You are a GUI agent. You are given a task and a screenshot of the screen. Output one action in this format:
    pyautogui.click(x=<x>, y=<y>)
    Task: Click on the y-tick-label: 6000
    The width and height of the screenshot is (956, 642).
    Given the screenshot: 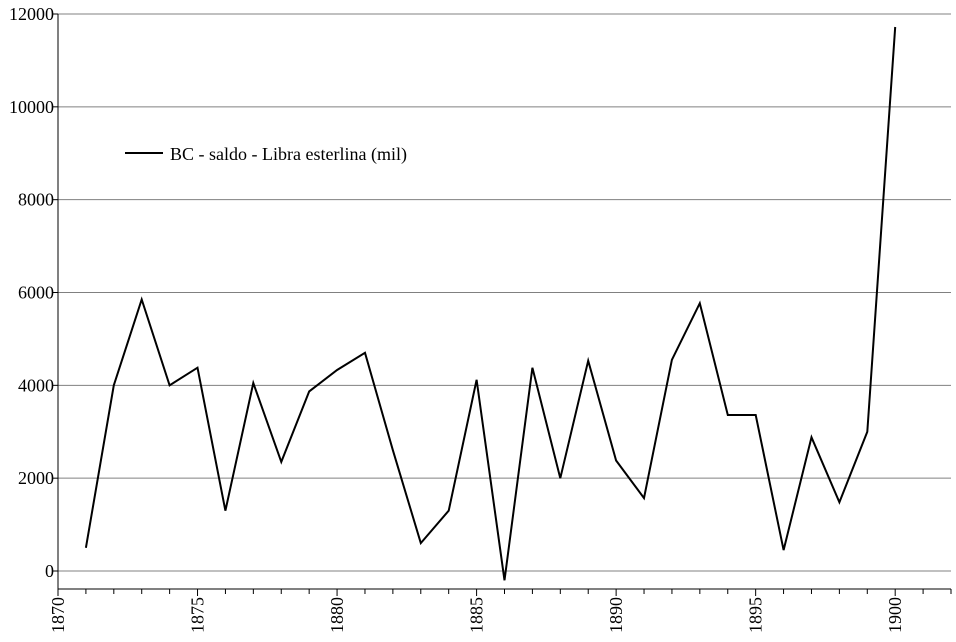 What is the action you would take?
    pyautogui.click(x=36, y=293)
    